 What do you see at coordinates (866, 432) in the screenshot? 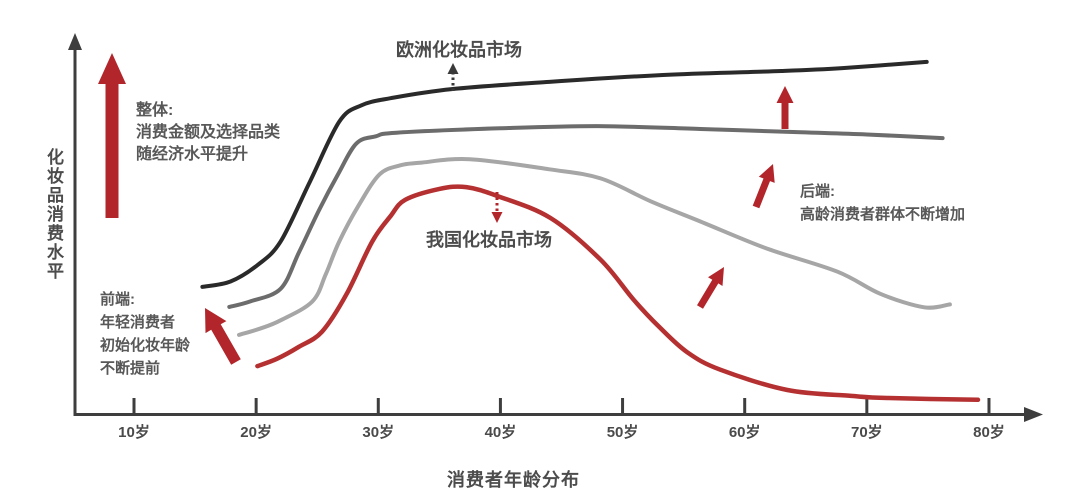
I see `x-tick-label: 70岁` at bounding box center [866, 432].